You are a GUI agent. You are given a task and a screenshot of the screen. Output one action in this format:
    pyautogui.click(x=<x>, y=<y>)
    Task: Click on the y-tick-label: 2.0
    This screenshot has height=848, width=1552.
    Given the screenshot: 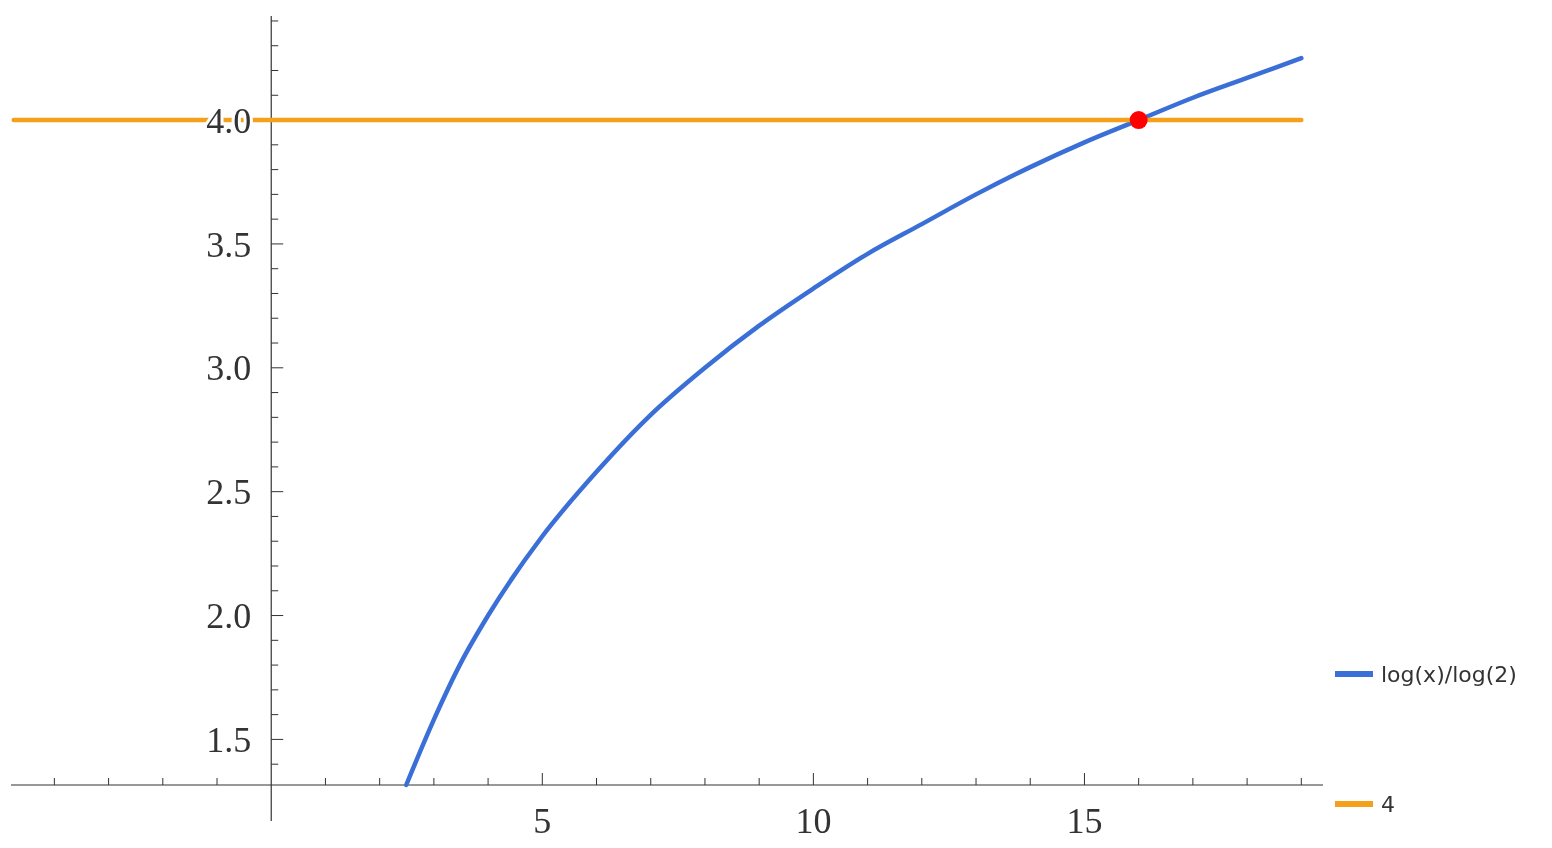 What is the action you would take?
    pyautogui.click(x=229, y=616)
    